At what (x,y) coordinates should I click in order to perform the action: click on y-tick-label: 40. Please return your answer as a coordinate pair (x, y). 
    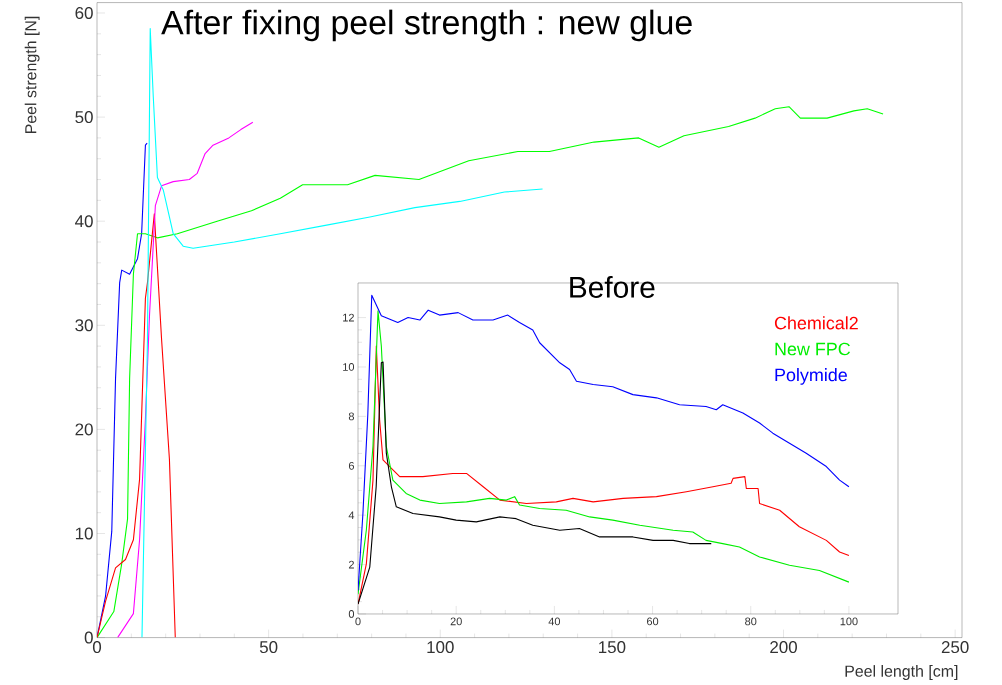
    Looking at the image, I should click on (84, 221).